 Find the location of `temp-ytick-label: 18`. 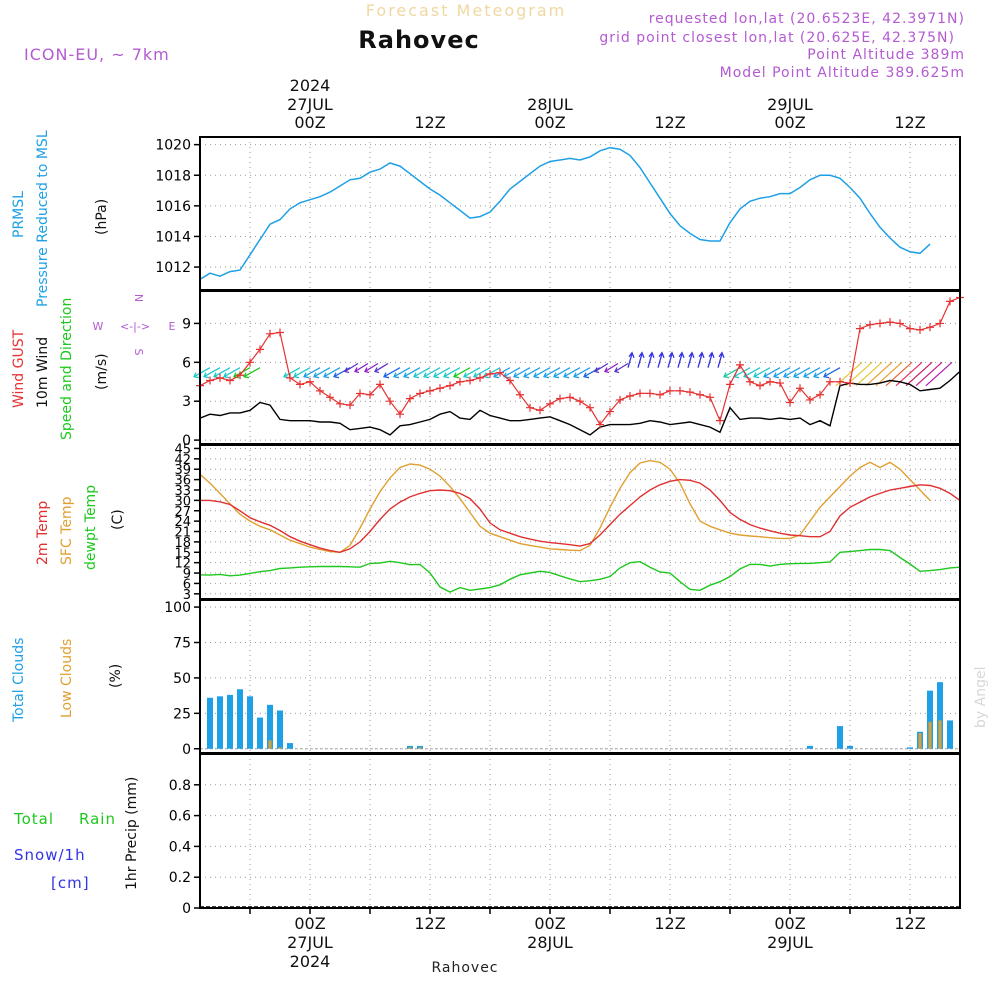

temp-ytick-label: 18 is located at coordinates (182, 543).